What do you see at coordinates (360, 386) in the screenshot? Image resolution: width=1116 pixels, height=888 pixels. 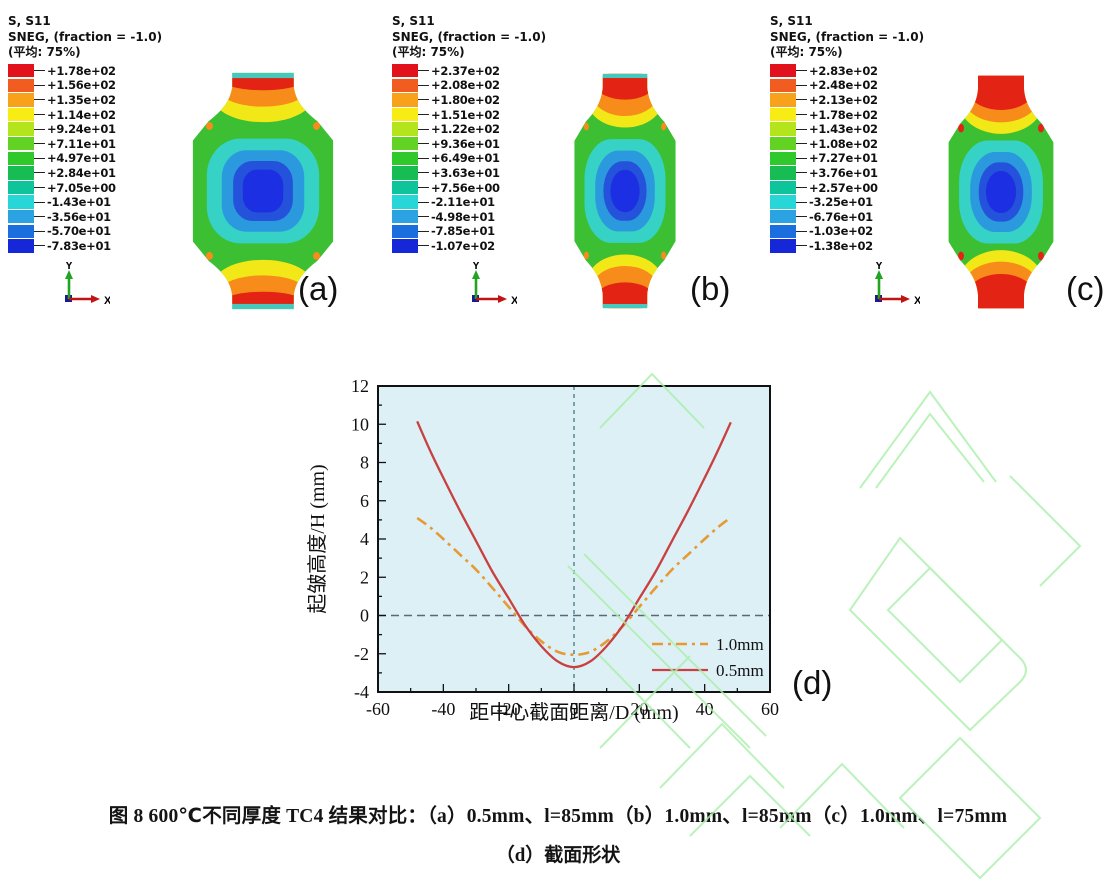 I see `y-tick-label: 12` at bounding box center [360, 386].